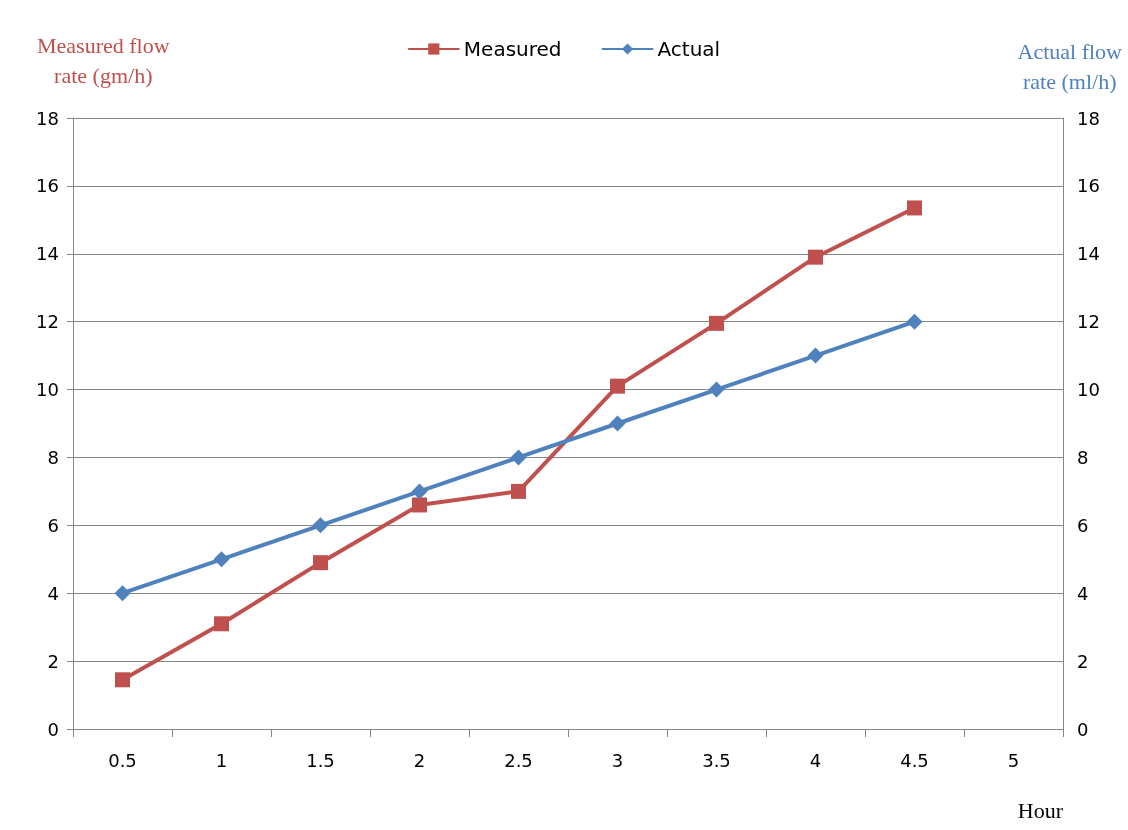 The height and width of the screenshot is (830, 1128). Describe the element at coordinates (47, 254) in the screenshot. I see `y-tick-label: 14` at that location.